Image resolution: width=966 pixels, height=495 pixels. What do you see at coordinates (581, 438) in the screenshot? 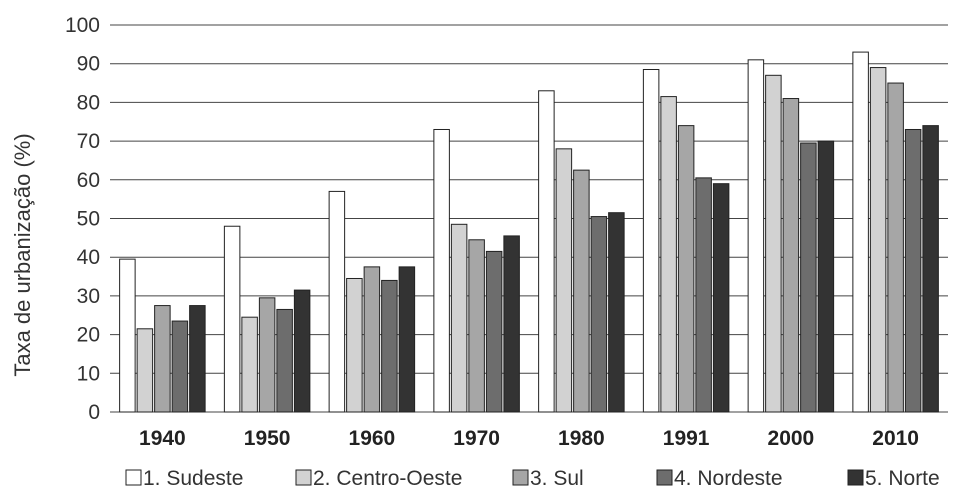
I see `x-category-label: 1980` at bounding box center [581, 438].